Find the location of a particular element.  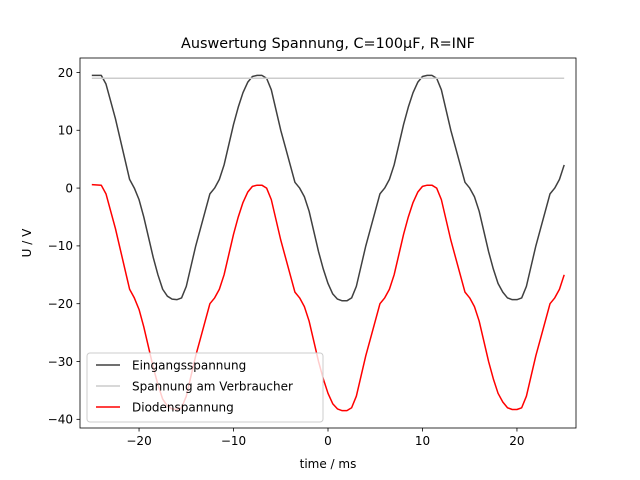

y-tick-label: −20 is located at coordinates (60, 304).